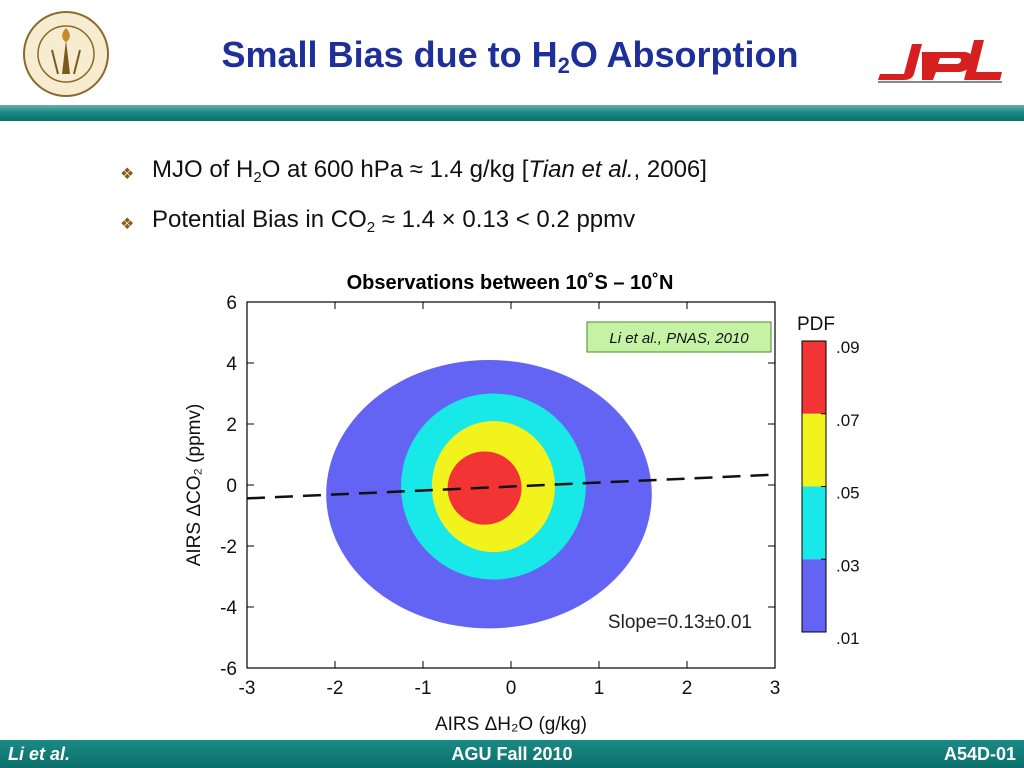 The height and width of the screenshot is (768, 1024). Describe the element at coordinates (848, 347) in the screenshot. I see `colorbar-label: .09` at that location.